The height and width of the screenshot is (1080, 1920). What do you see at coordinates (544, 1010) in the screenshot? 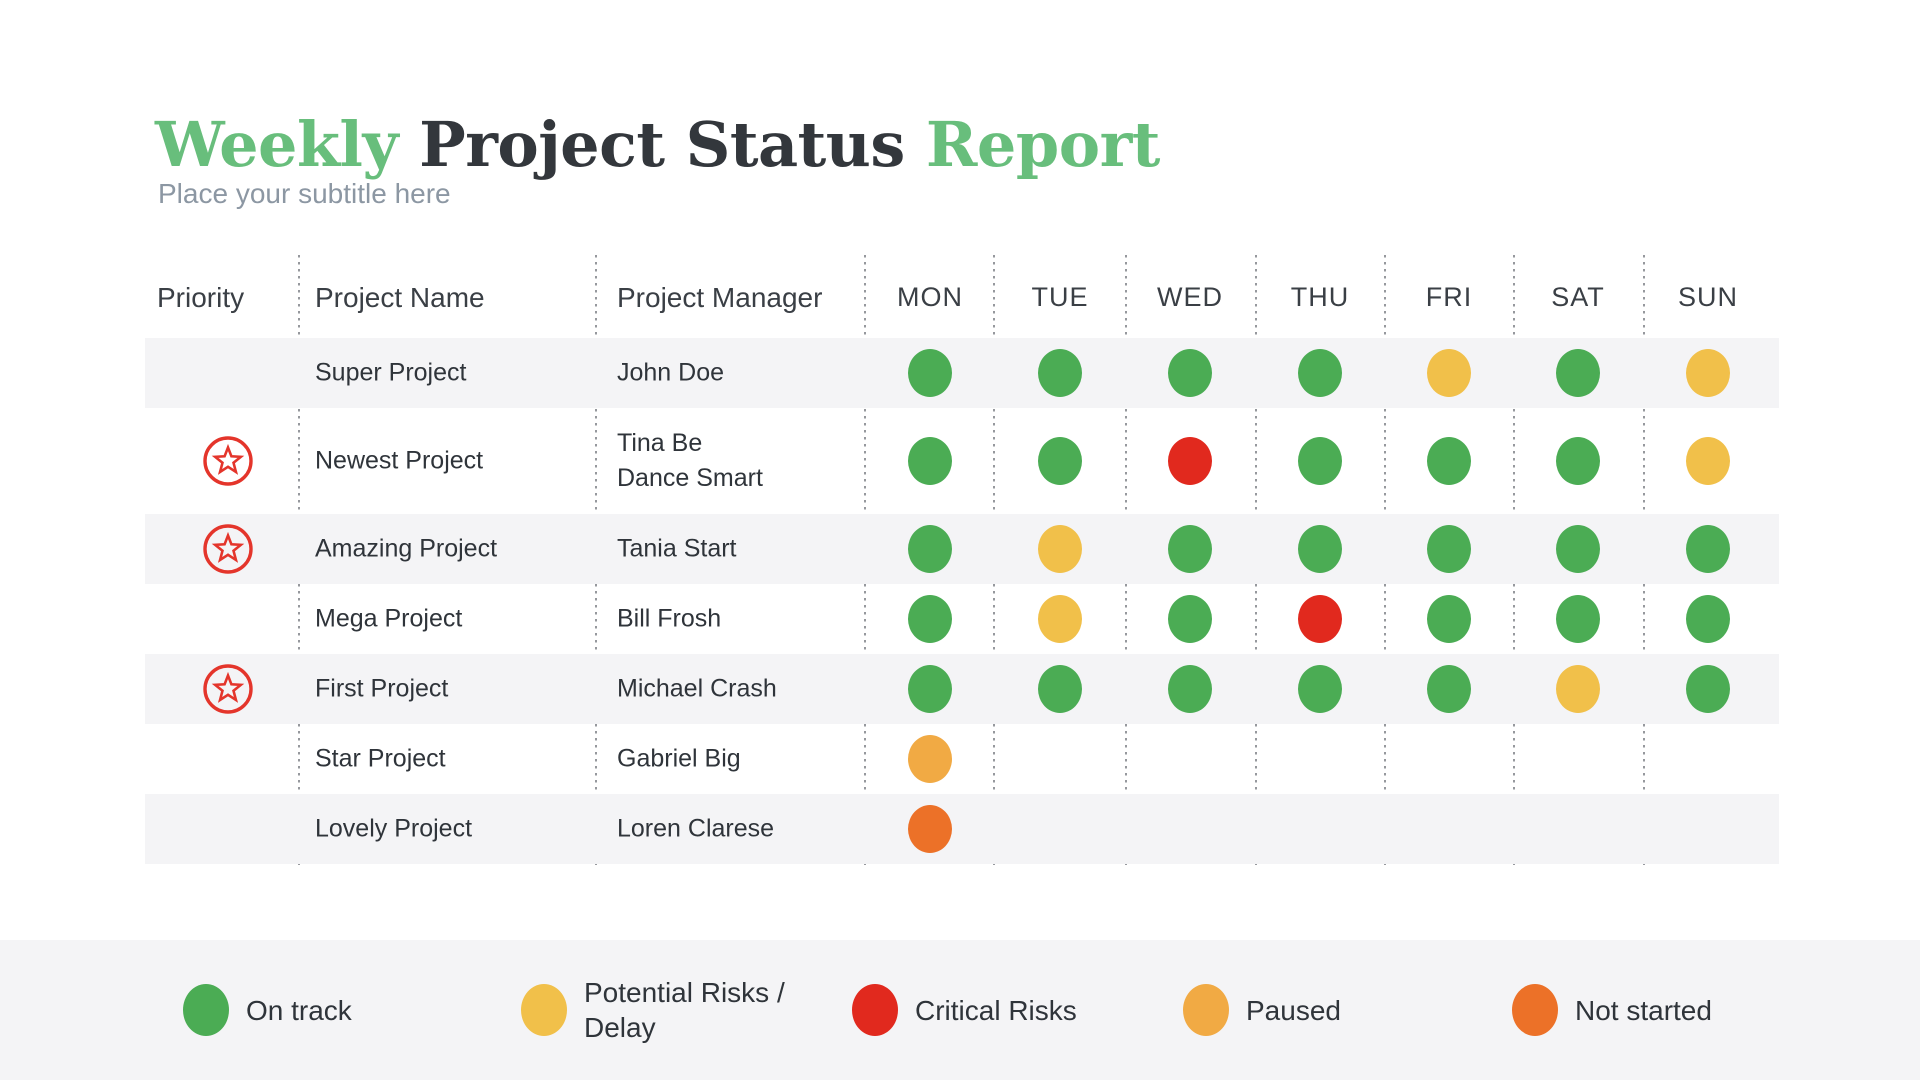
I see `legend-dot-potential-risk` at bounding box center [544, 1010].